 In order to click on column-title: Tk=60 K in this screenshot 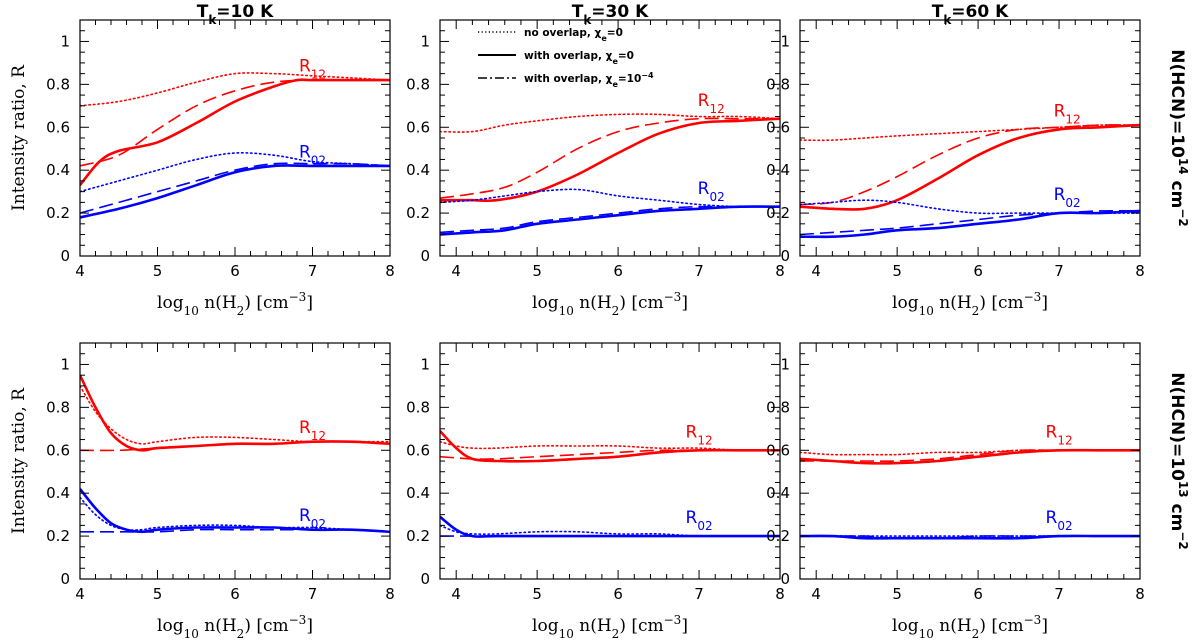, I will do `click(970, 14)`.